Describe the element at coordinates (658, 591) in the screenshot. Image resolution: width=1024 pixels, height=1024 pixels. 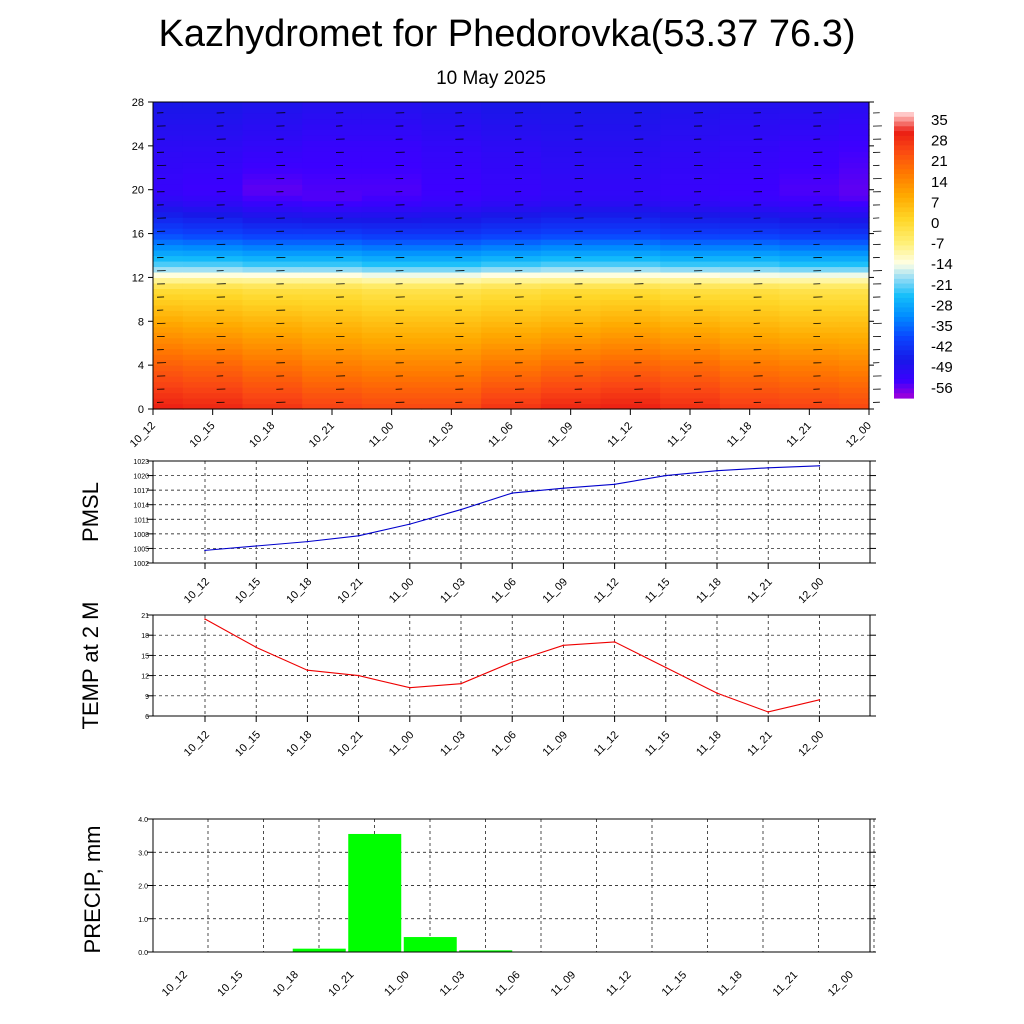
I see `x-tick-label: 11_15` at that location.